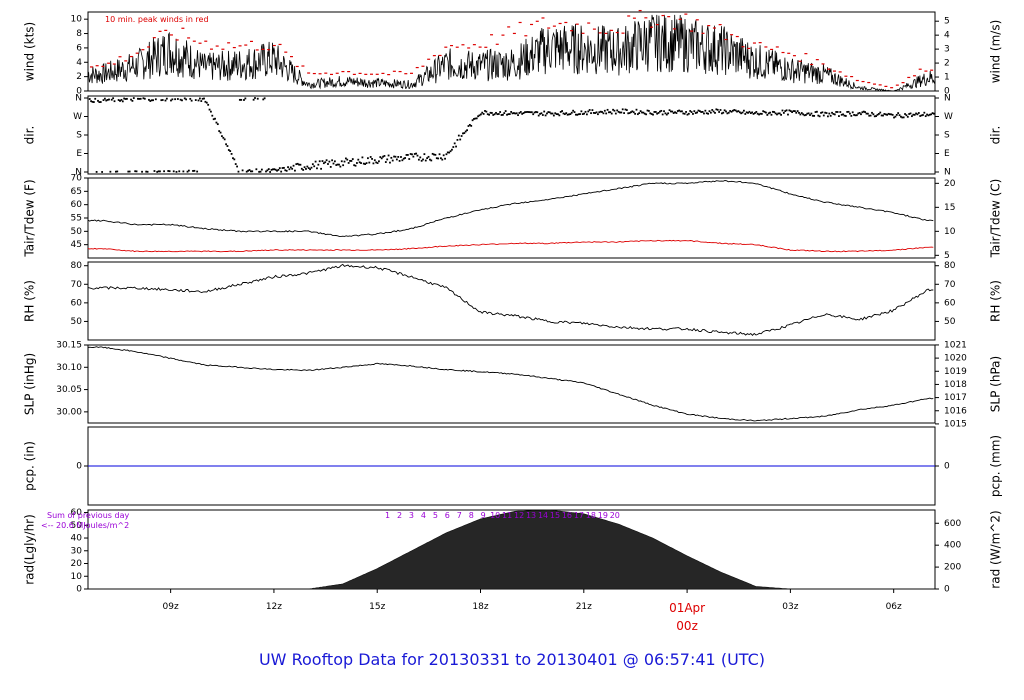 The image size is (1024, 700). Describe the element at coordinates (79, 136) in the screenshot. I see `left-tick-label-dir-2: S` at that location.